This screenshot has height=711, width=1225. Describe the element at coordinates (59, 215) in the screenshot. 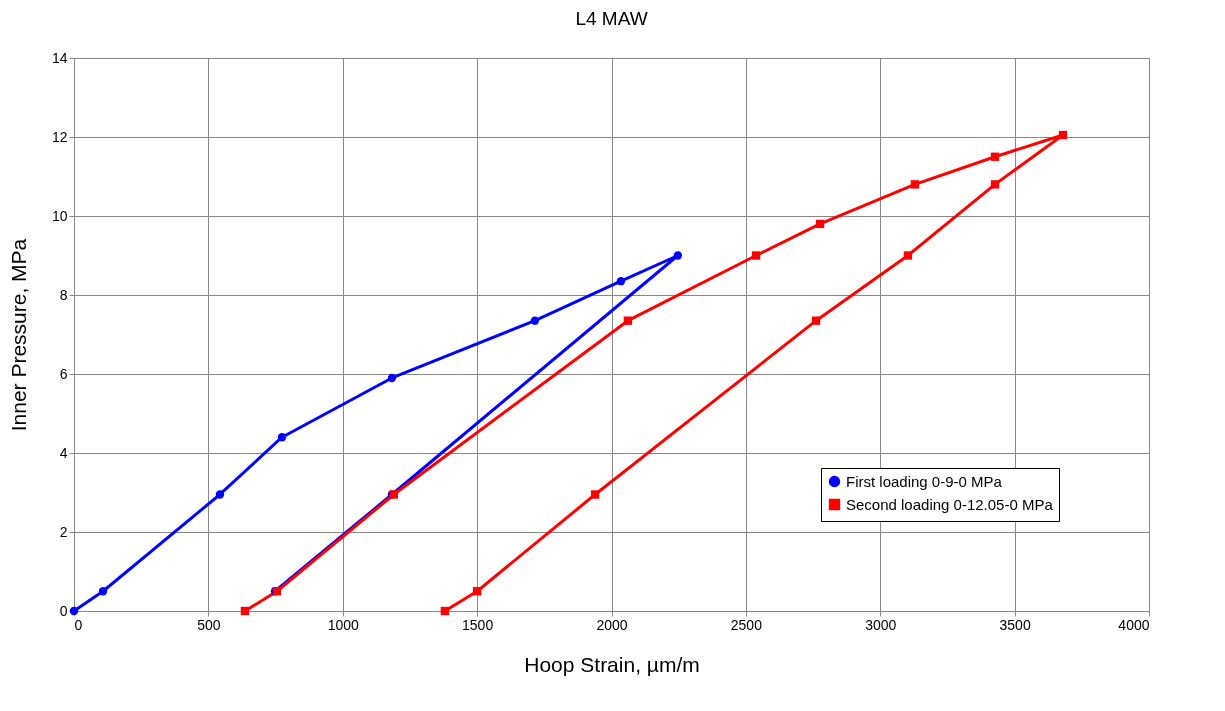

I see `y-tick-label: 10` at that location.